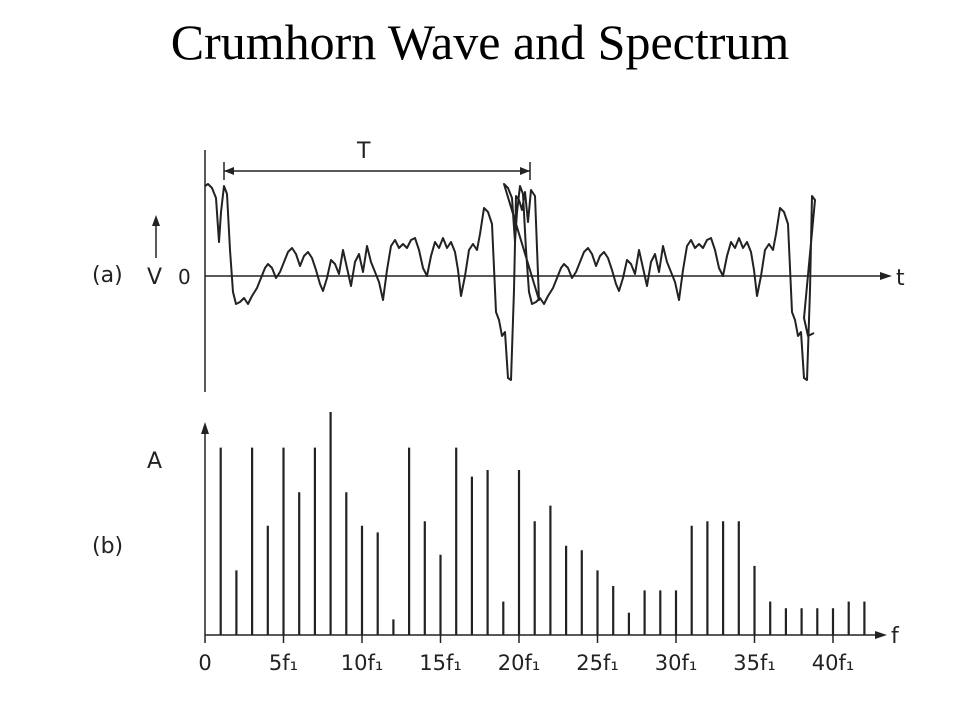  What do you see at coordinates (156, 220) in the screenshot?
I see `v-arrow-head` at bounding box center [156, 220].